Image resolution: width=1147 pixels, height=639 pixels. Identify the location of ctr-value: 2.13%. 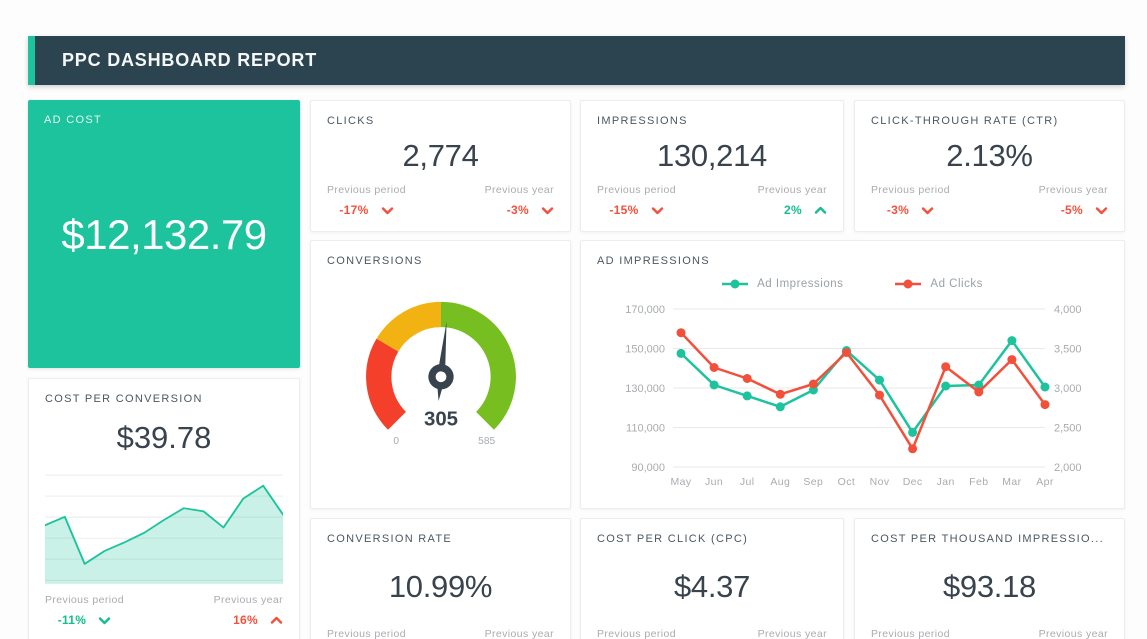
(989, 155).